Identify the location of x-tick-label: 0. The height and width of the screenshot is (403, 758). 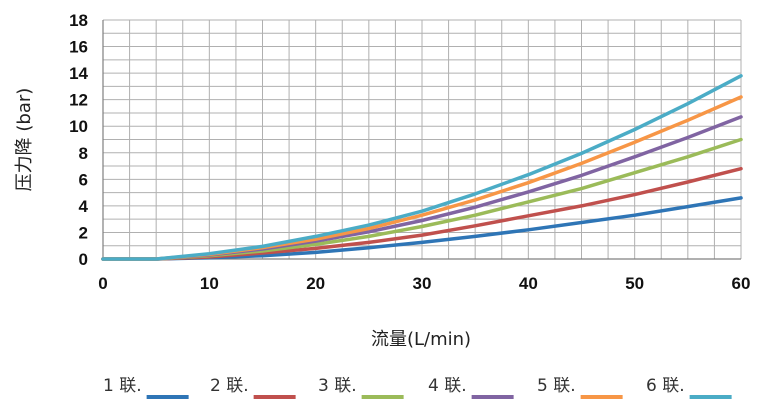
(102, 283).